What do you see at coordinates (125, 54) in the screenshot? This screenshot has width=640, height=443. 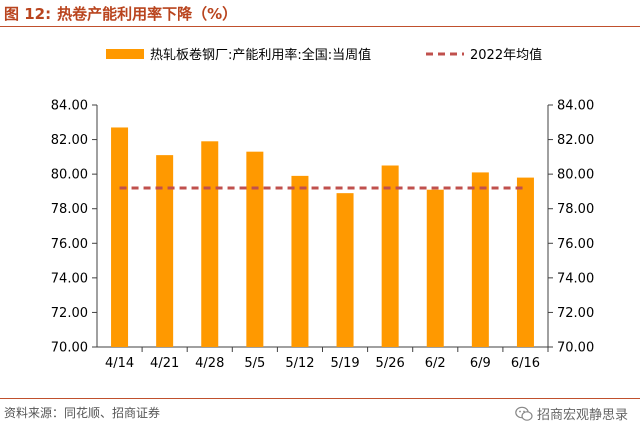 I see `legend-swatch-bar` at bounding box center [125, 54].